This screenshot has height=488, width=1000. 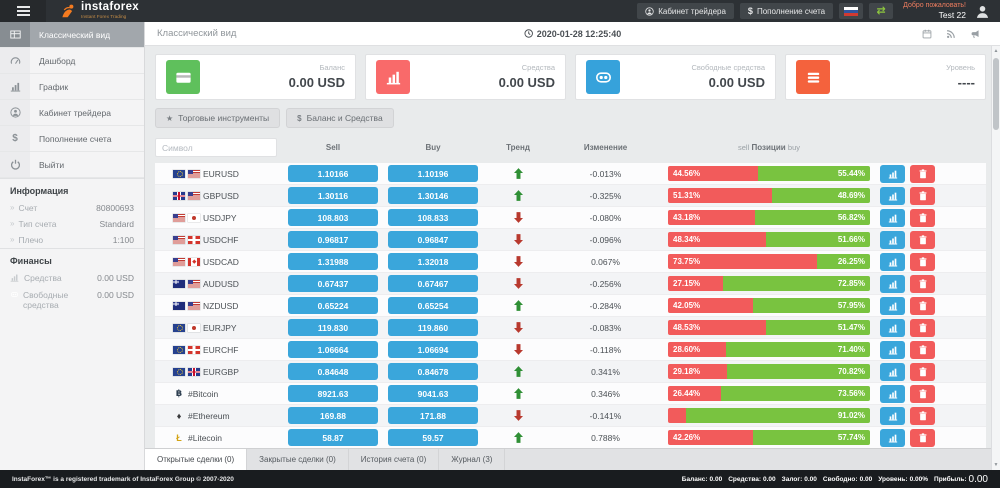 What do you see at coordinates (570, 416) in the screenshot?
I see `table-row: ♦ #Ethereum 169.88 171.88 -0.141% 91.02%` at bounding box center [570, 416].